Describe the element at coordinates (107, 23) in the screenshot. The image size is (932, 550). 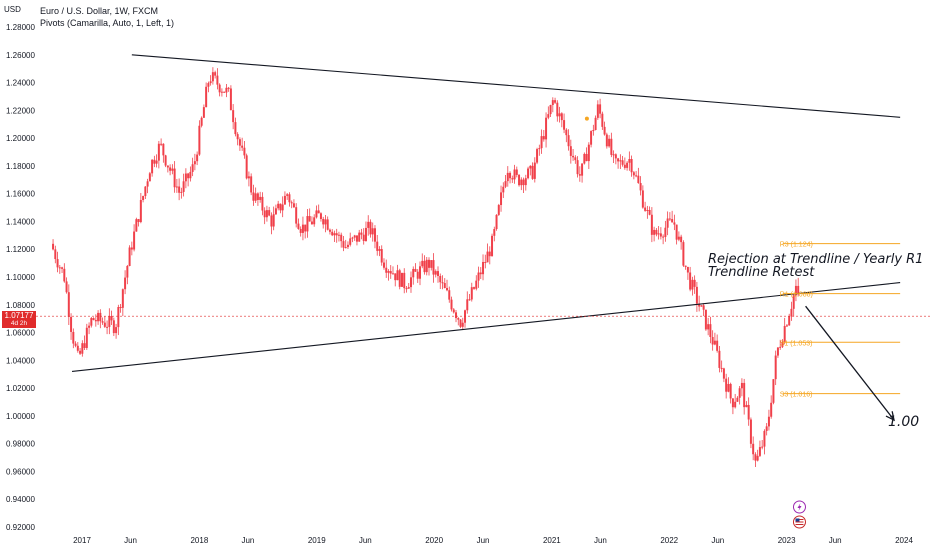
I see `indicator-label: Pivots (Camarilla, Auto, 1, Left, 1)` at that location.